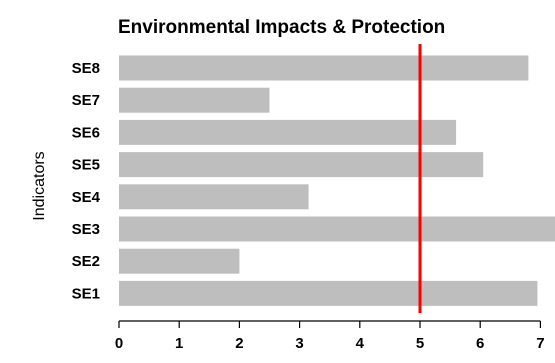 The image size is (555, 363). I want to click on x-tick-label-0: 0, so click(119, 343).